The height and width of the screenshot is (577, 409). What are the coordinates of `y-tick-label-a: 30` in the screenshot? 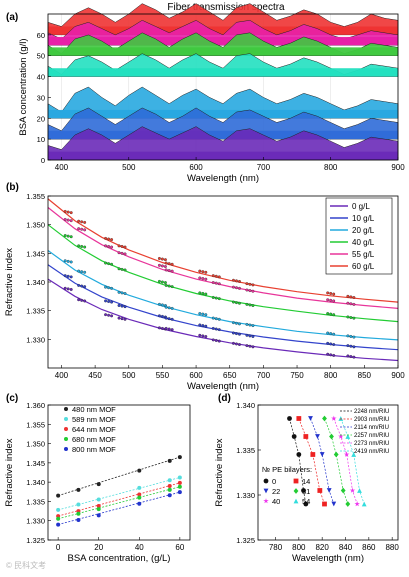 It's located at (41, 97).